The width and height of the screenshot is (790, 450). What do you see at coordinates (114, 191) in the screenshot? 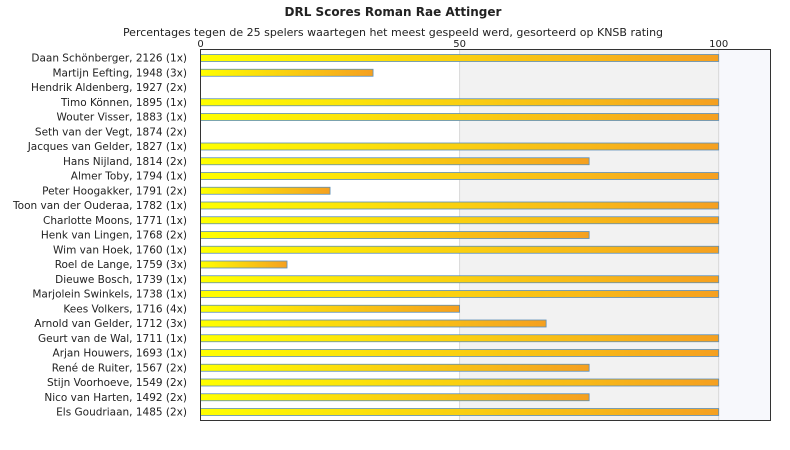
I see `category-label: Peter Hoogakker, 1791 (2x)` at bounding box center [114, 191].